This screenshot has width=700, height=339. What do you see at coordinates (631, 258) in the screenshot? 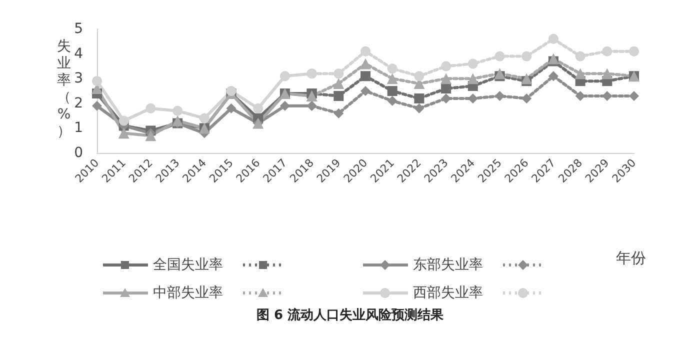
I see `text: 年份` at bounding box center [631, 258].